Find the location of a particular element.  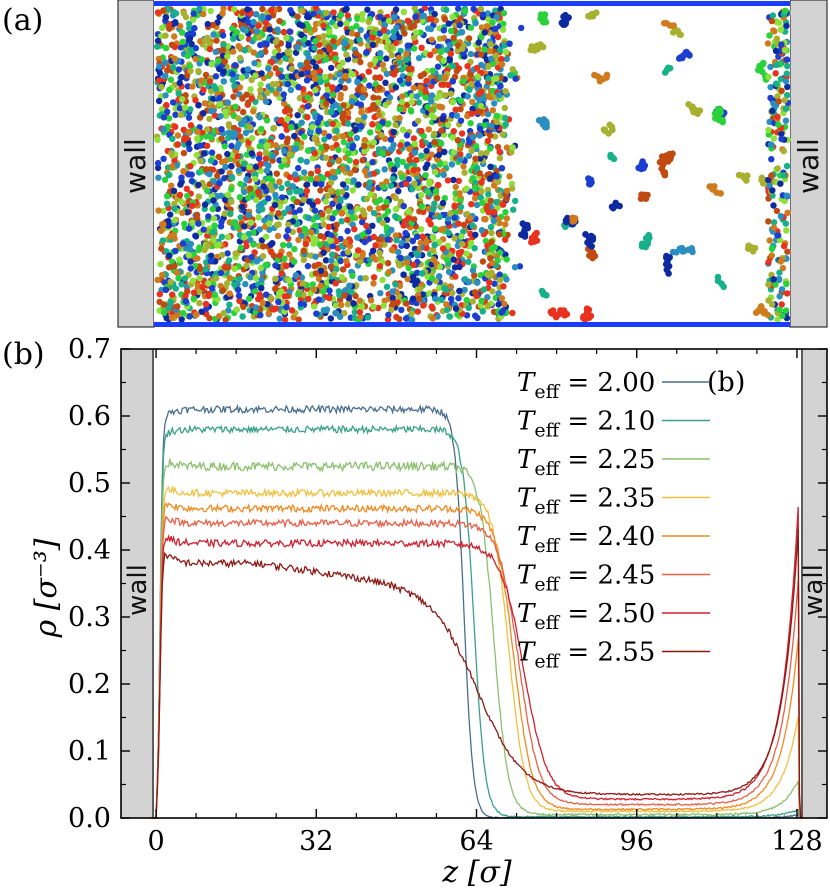

wall-left-b is located at coordinates (137, 583).